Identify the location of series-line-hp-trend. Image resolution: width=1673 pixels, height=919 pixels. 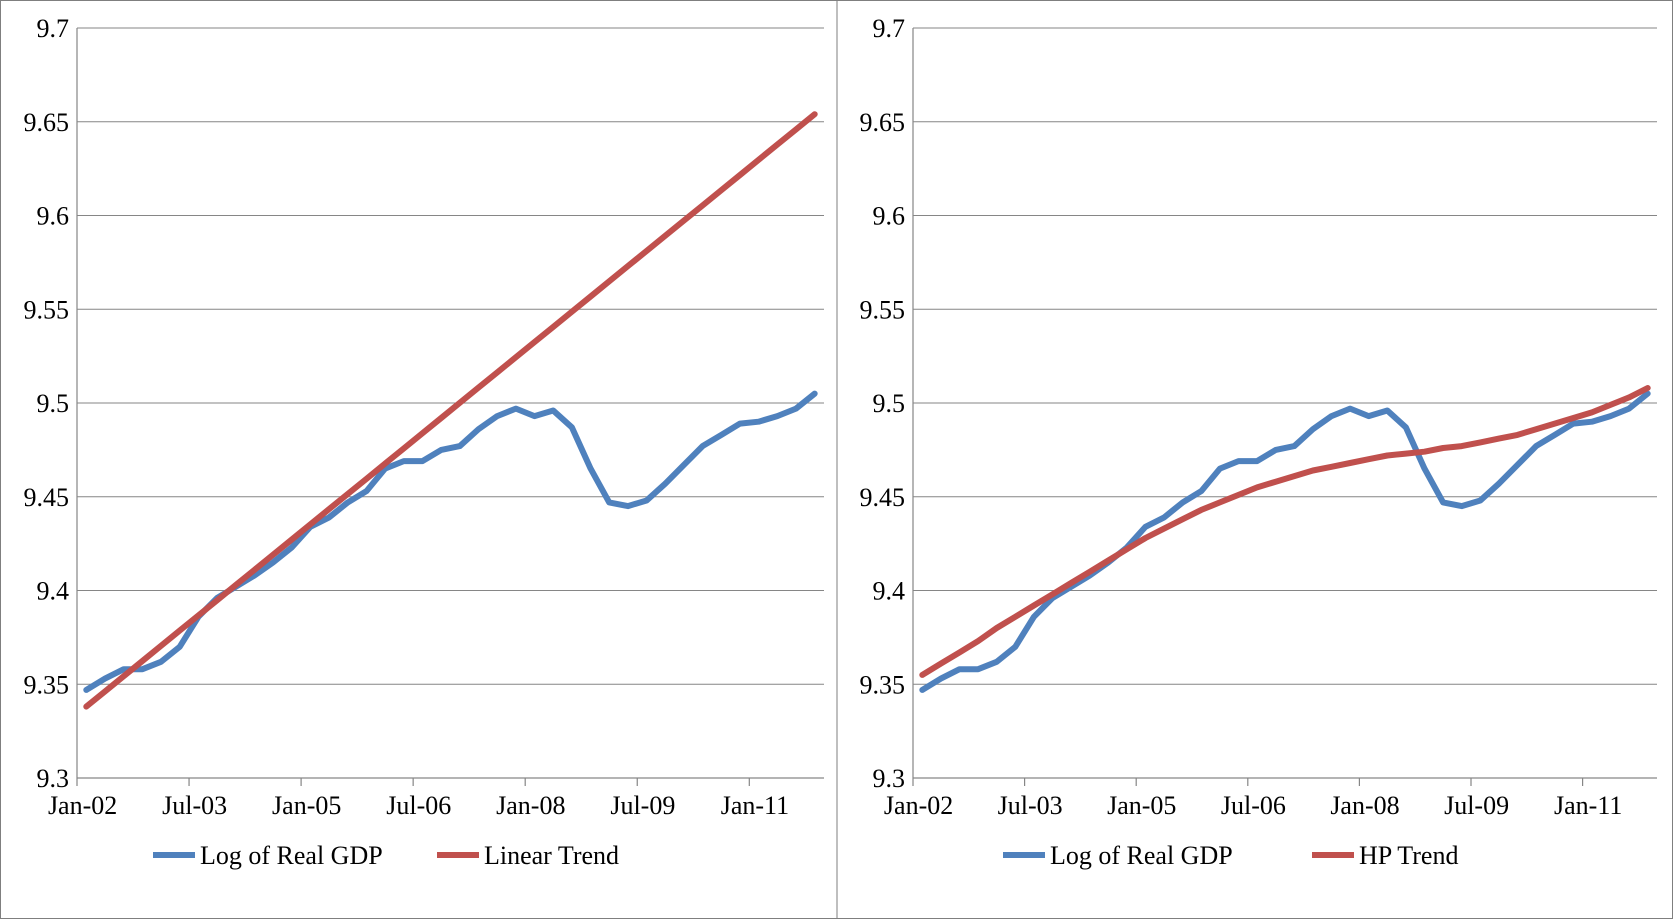
(1285, 531).